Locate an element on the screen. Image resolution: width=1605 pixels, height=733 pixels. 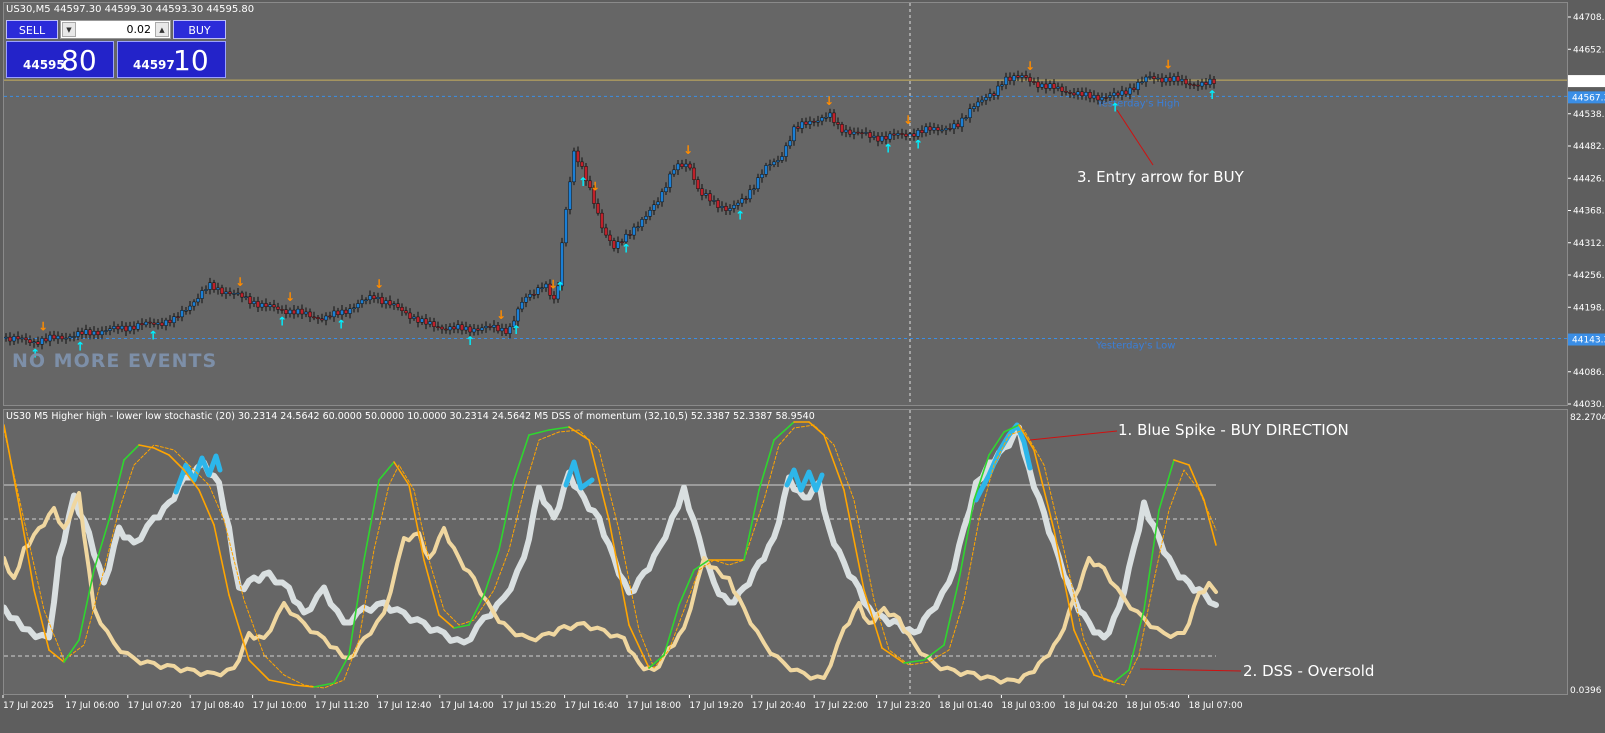
time-tick-label: 17 Jul 22:00 is located at coordinates (841, 706).